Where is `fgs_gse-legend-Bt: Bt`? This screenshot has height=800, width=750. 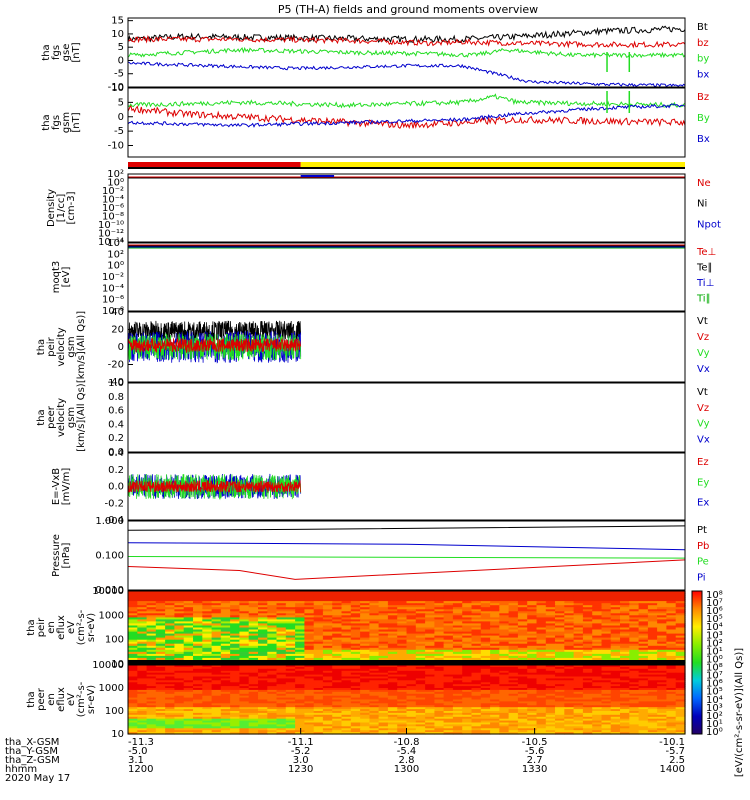
fgs_gse-legend-Bt: Bt is located at coordinates (702, 27).